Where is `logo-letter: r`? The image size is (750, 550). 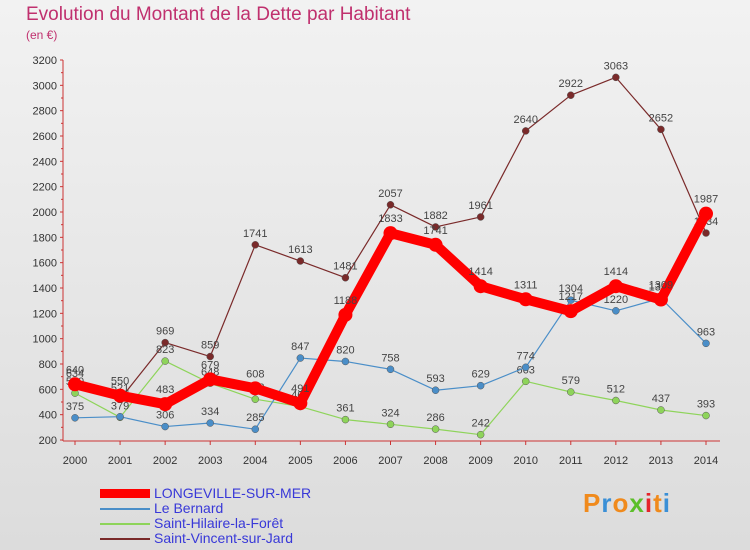 logo-letter: r is located at coordinates (607, 503).